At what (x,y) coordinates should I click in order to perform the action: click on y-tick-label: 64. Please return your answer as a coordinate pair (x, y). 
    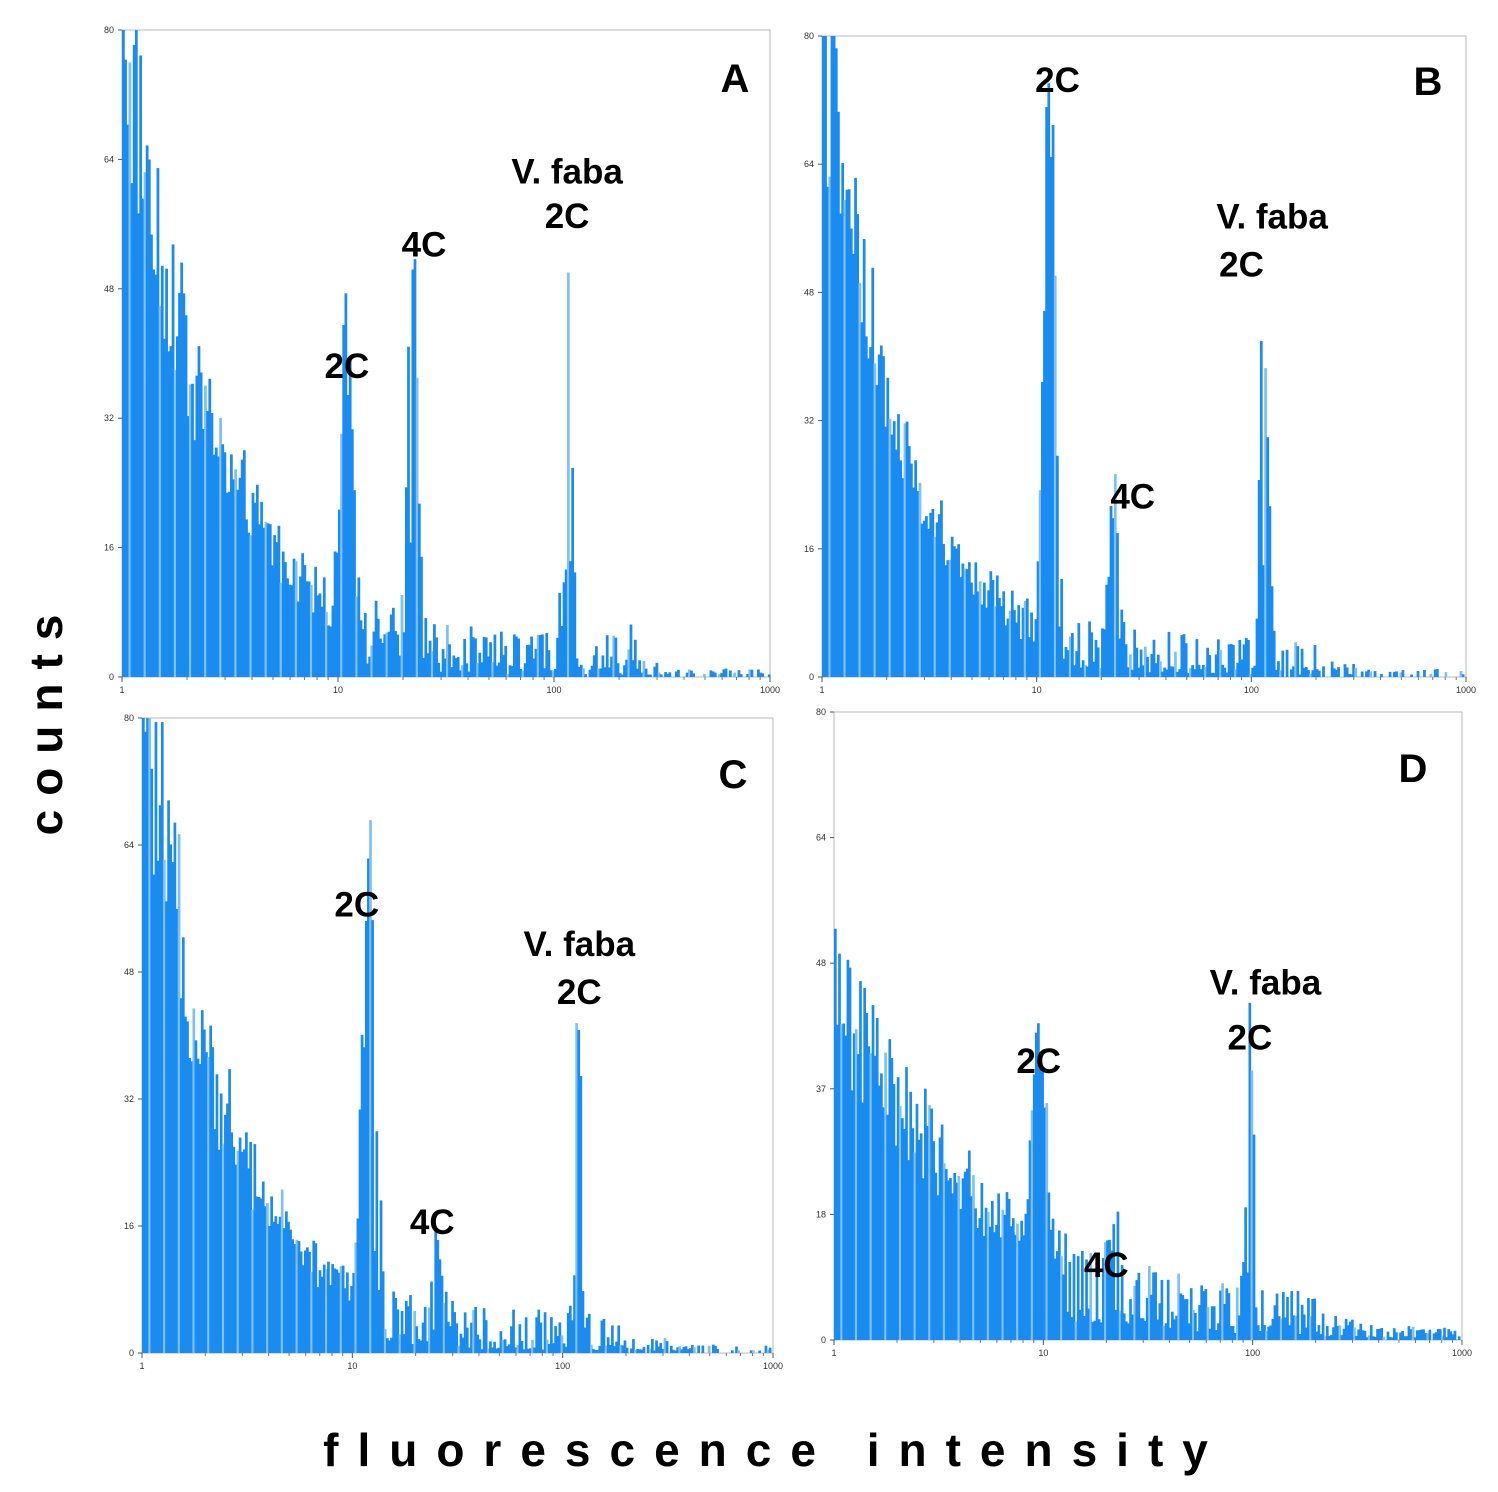
    Looking at the image, I should click on (821, 838).